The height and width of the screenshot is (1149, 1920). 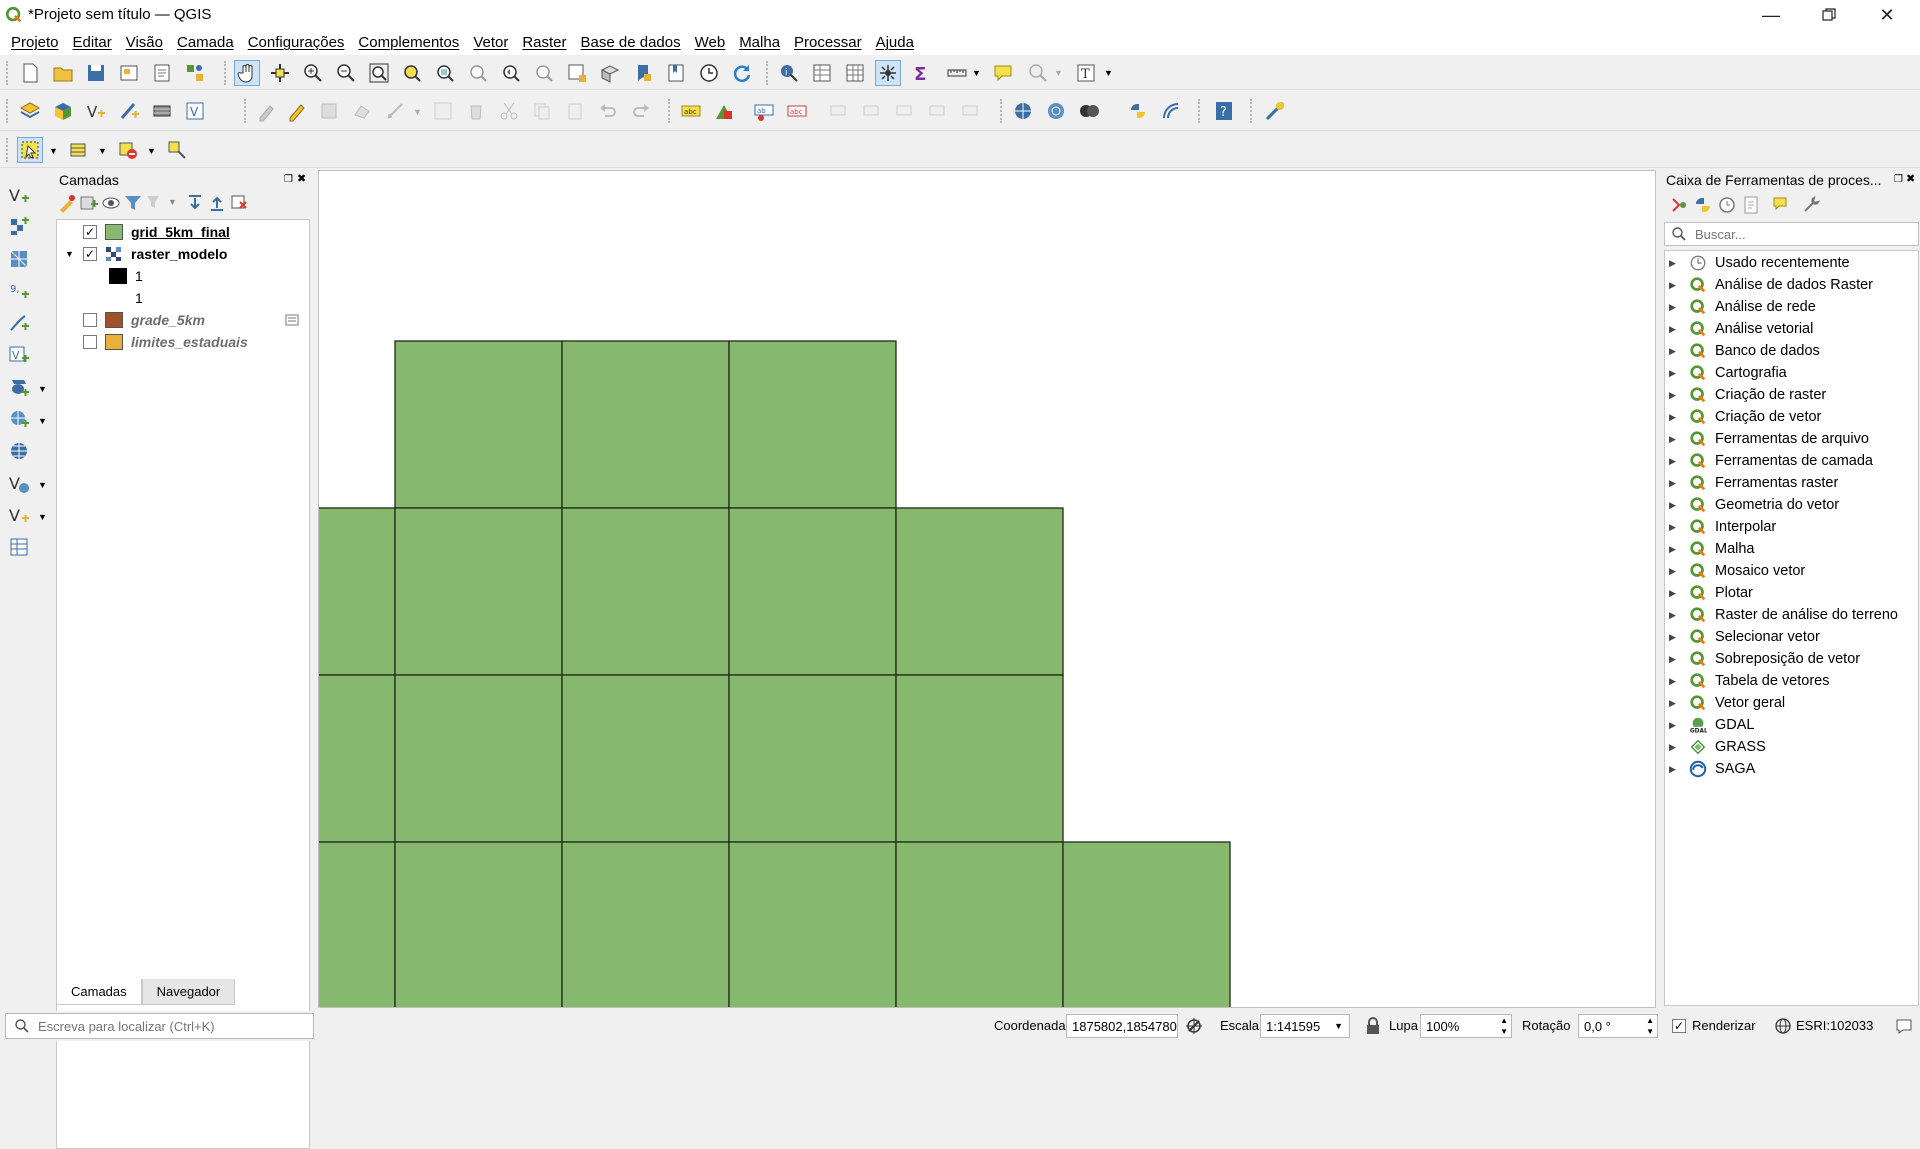 What do you see at coordinates (1791, 329) in the screenshot?
I see `toolbox-item: ▶ Análise vetorial` at bounding box center [1791, 329].